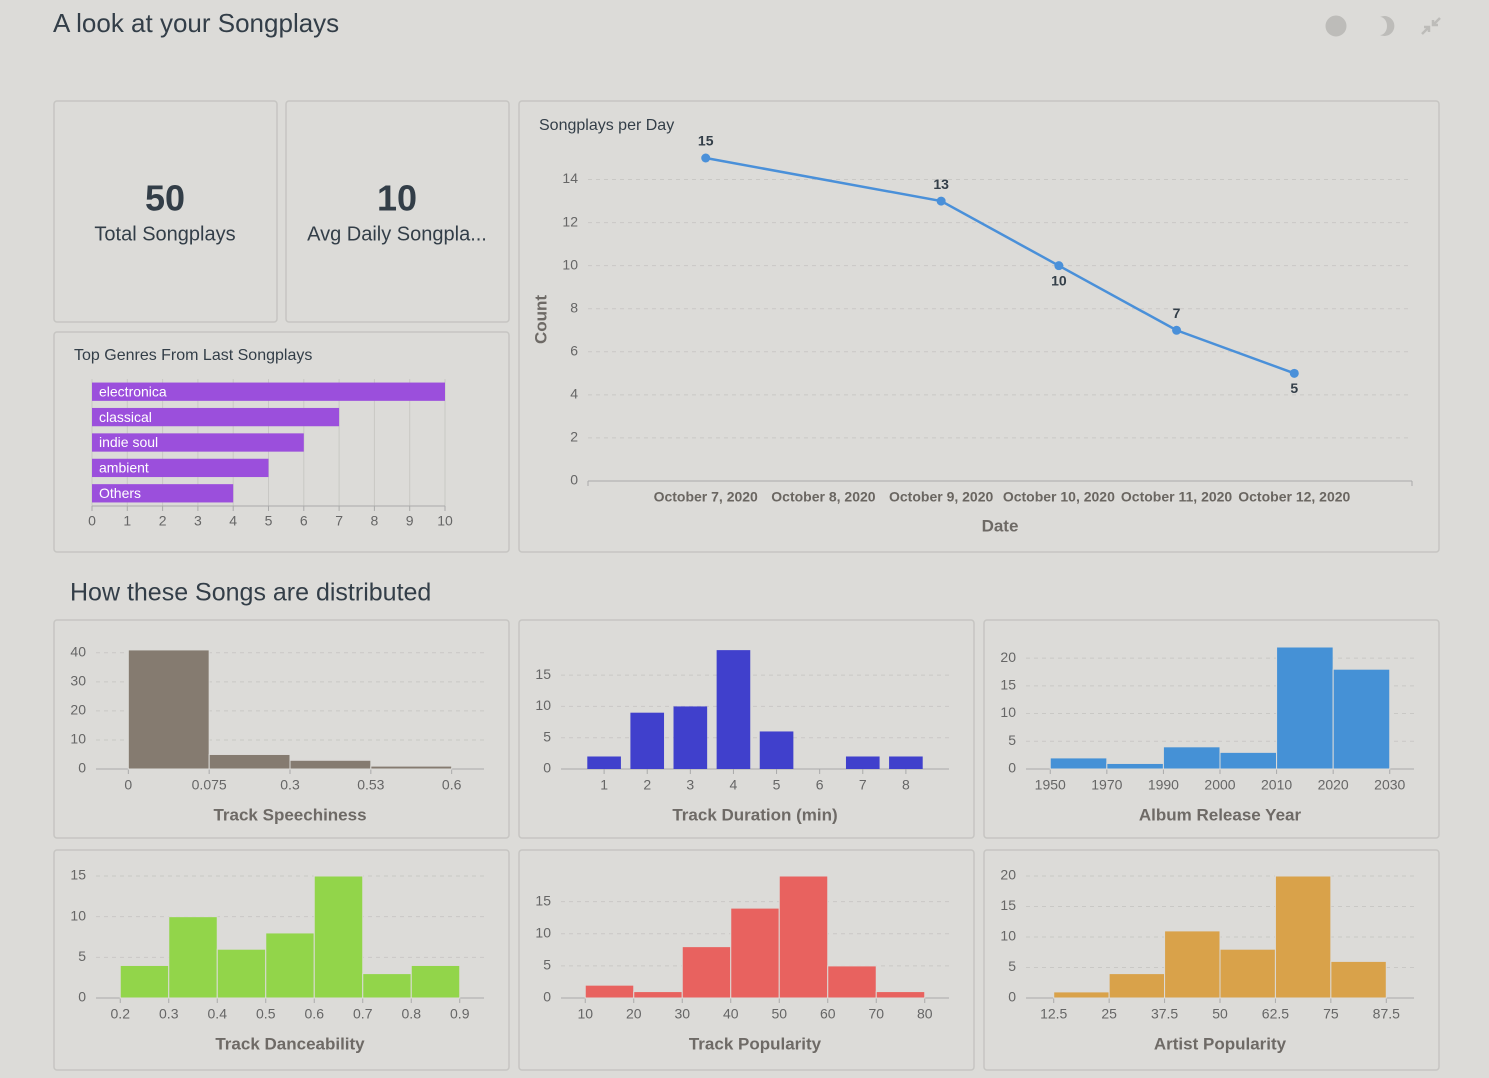 The height and width of the screenshot is (1078, 1489). What do you see at coordinates (125, 417) in the screenshot?
I see `bar-label: classical` at bounding box center [125, 417].